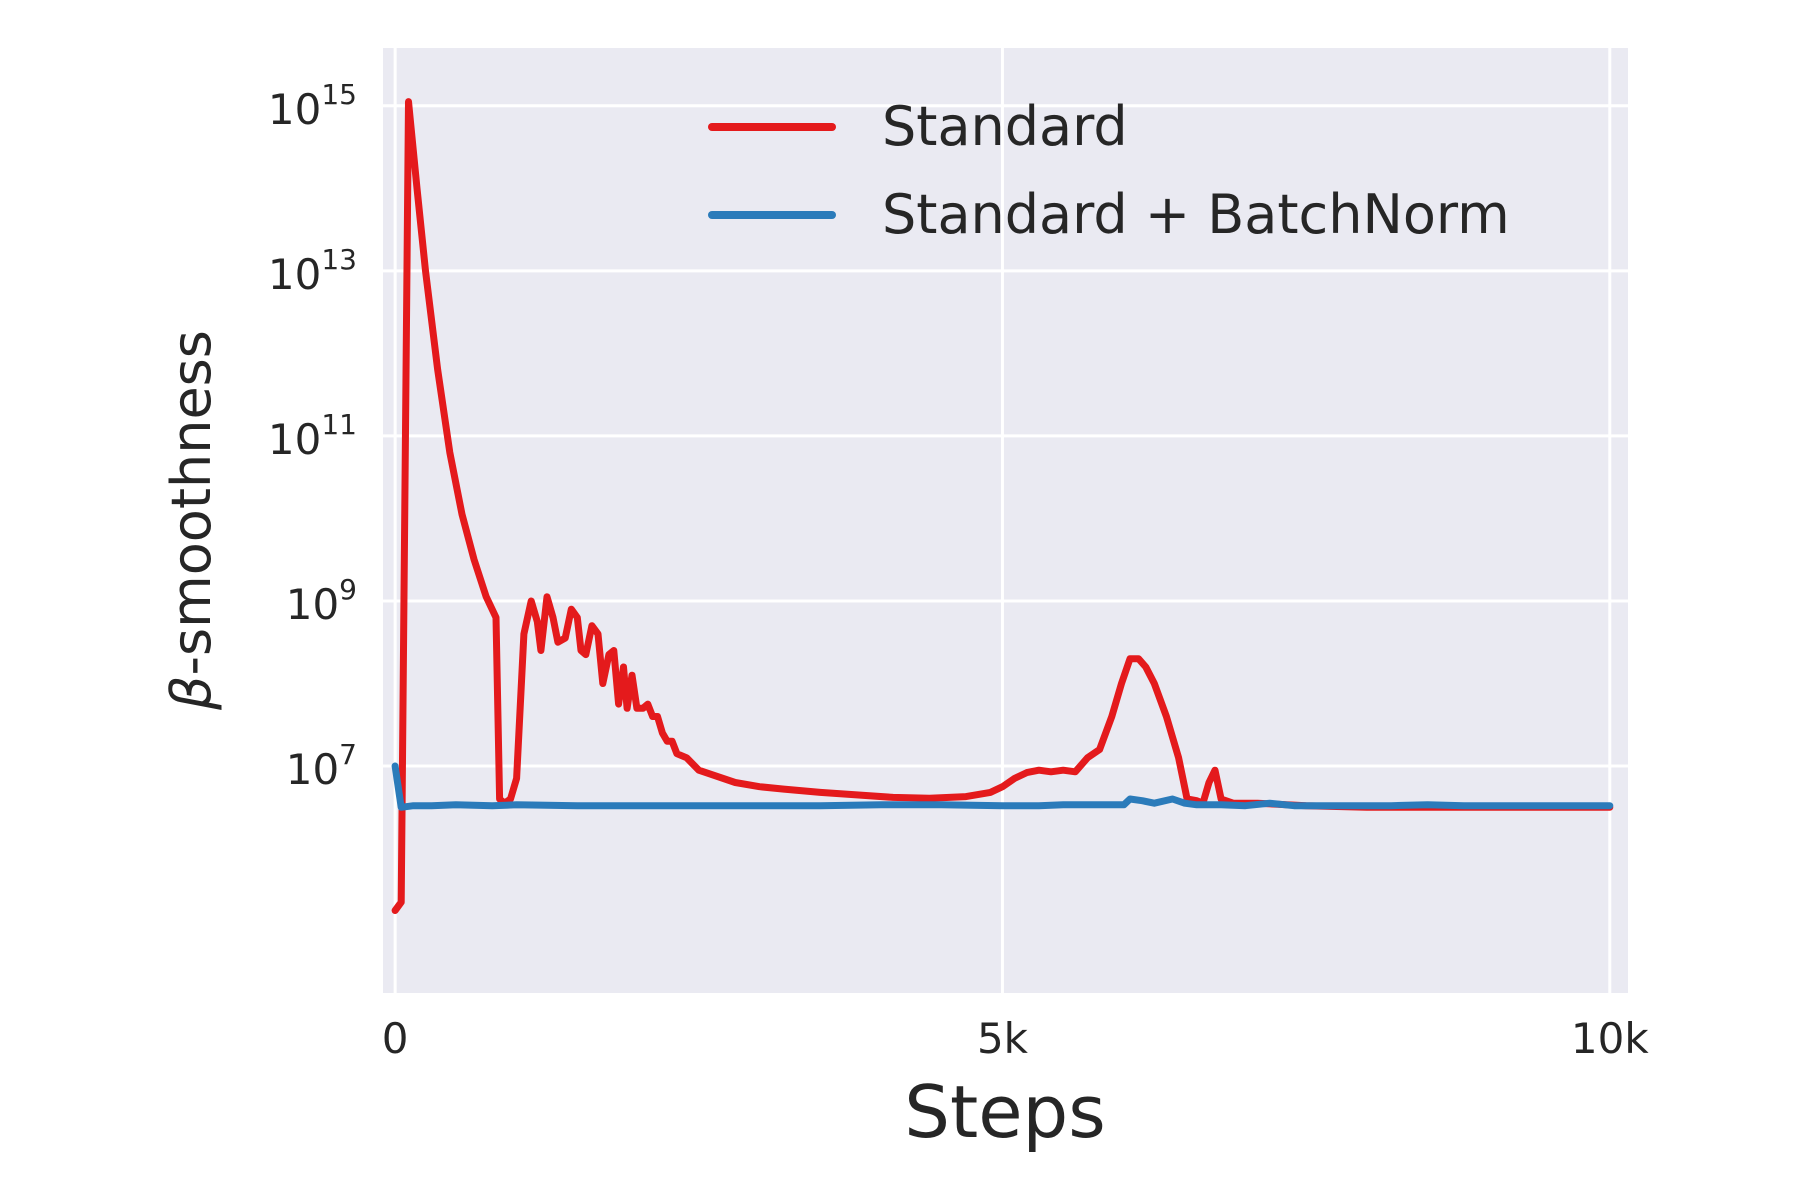 The image size is (1805, 1194). What do you see at coordinates (395, 1038) in the screenshot?
I see `x-tick-label: 0` at bounding box center [395, 1038].